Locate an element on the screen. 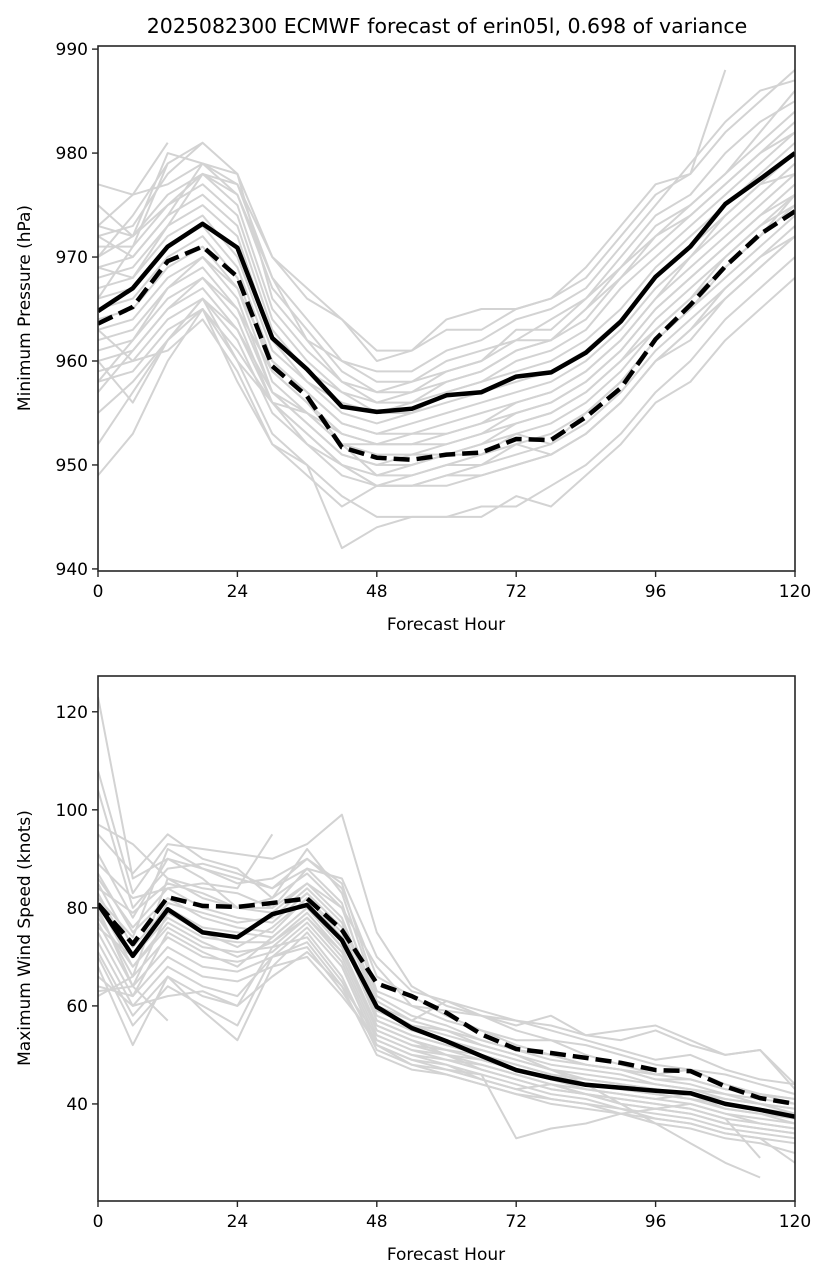 Image resolution: width=830 pixels, height=1279 pixels. wind-ensemble-mean-line is located at coordinates (446, 1000).